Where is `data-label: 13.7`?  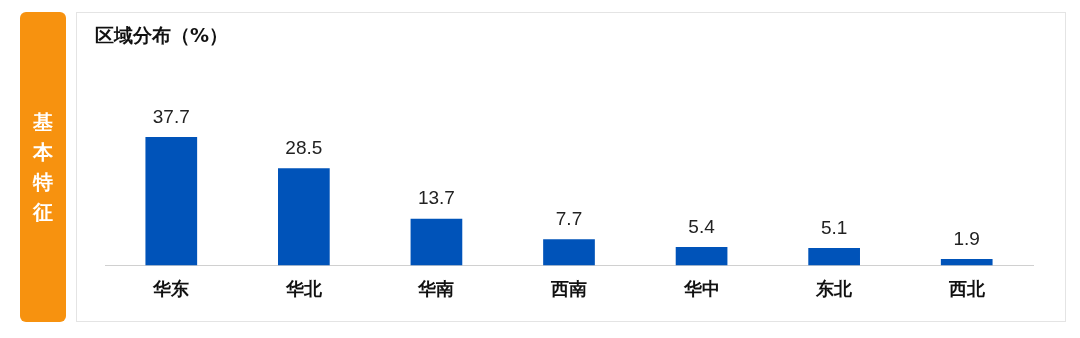 data-label: 13.7 is located at coordinates (436, 198).